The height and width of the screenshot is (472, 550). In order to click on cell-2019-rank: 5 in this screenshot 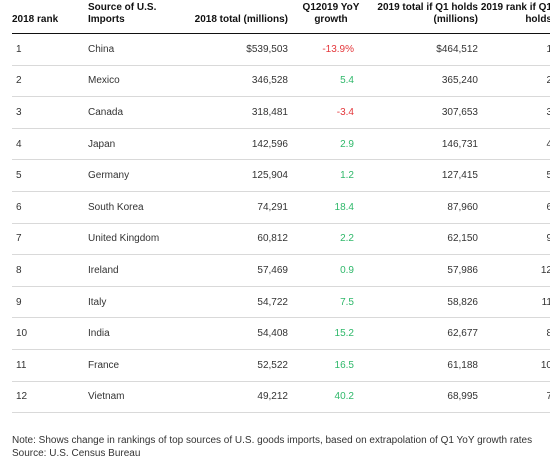, I will do `click(548, 176)`.